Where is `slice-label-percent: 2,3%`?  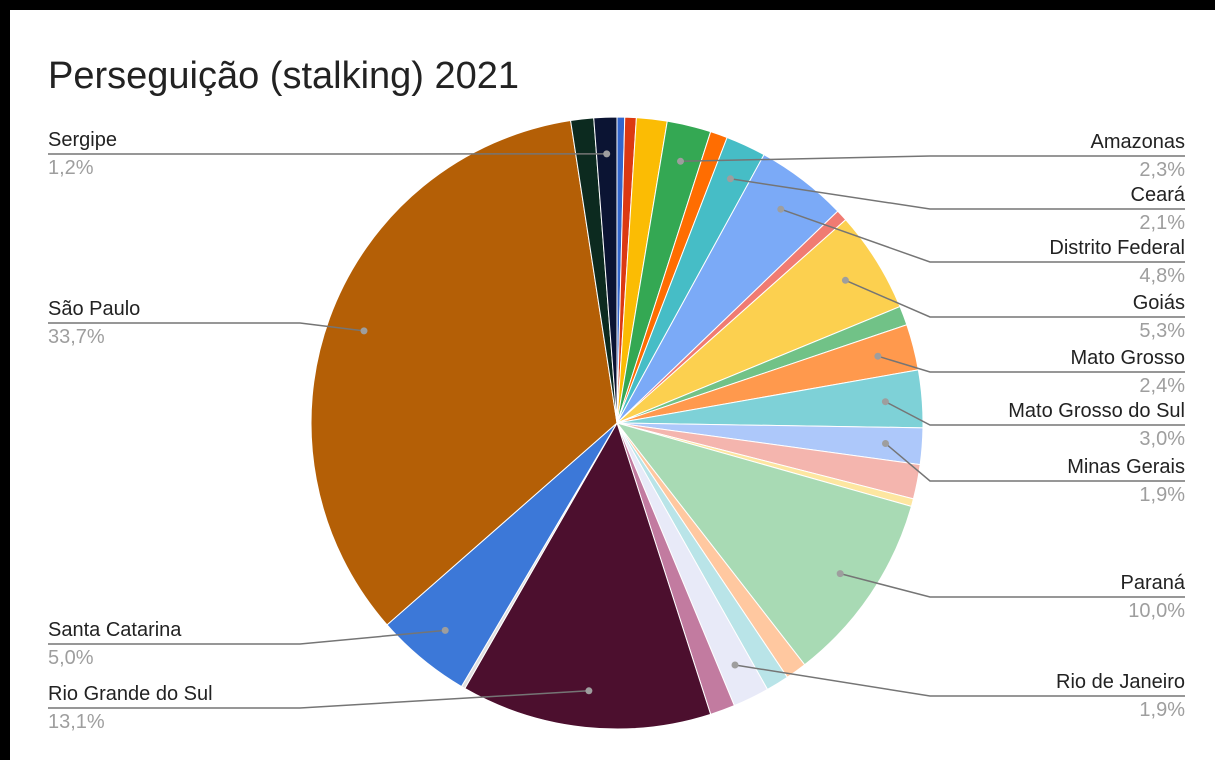 slice-label-percent: 2,3% is located at coordinates (1162, 170).